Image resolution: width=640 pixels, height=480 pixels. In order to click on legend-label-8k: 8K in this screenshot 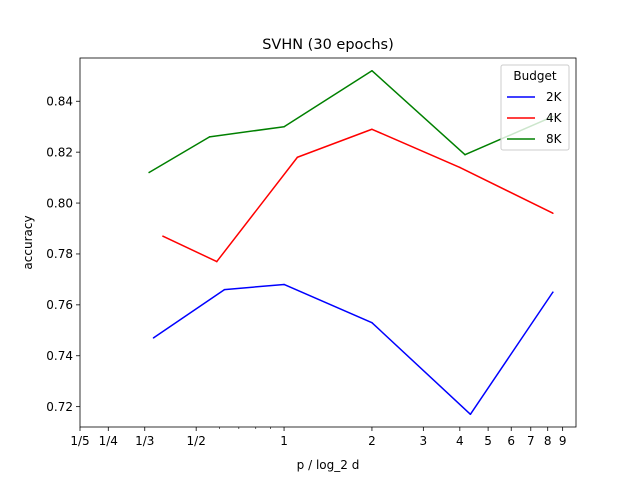, I will do `click(554, 139)`.